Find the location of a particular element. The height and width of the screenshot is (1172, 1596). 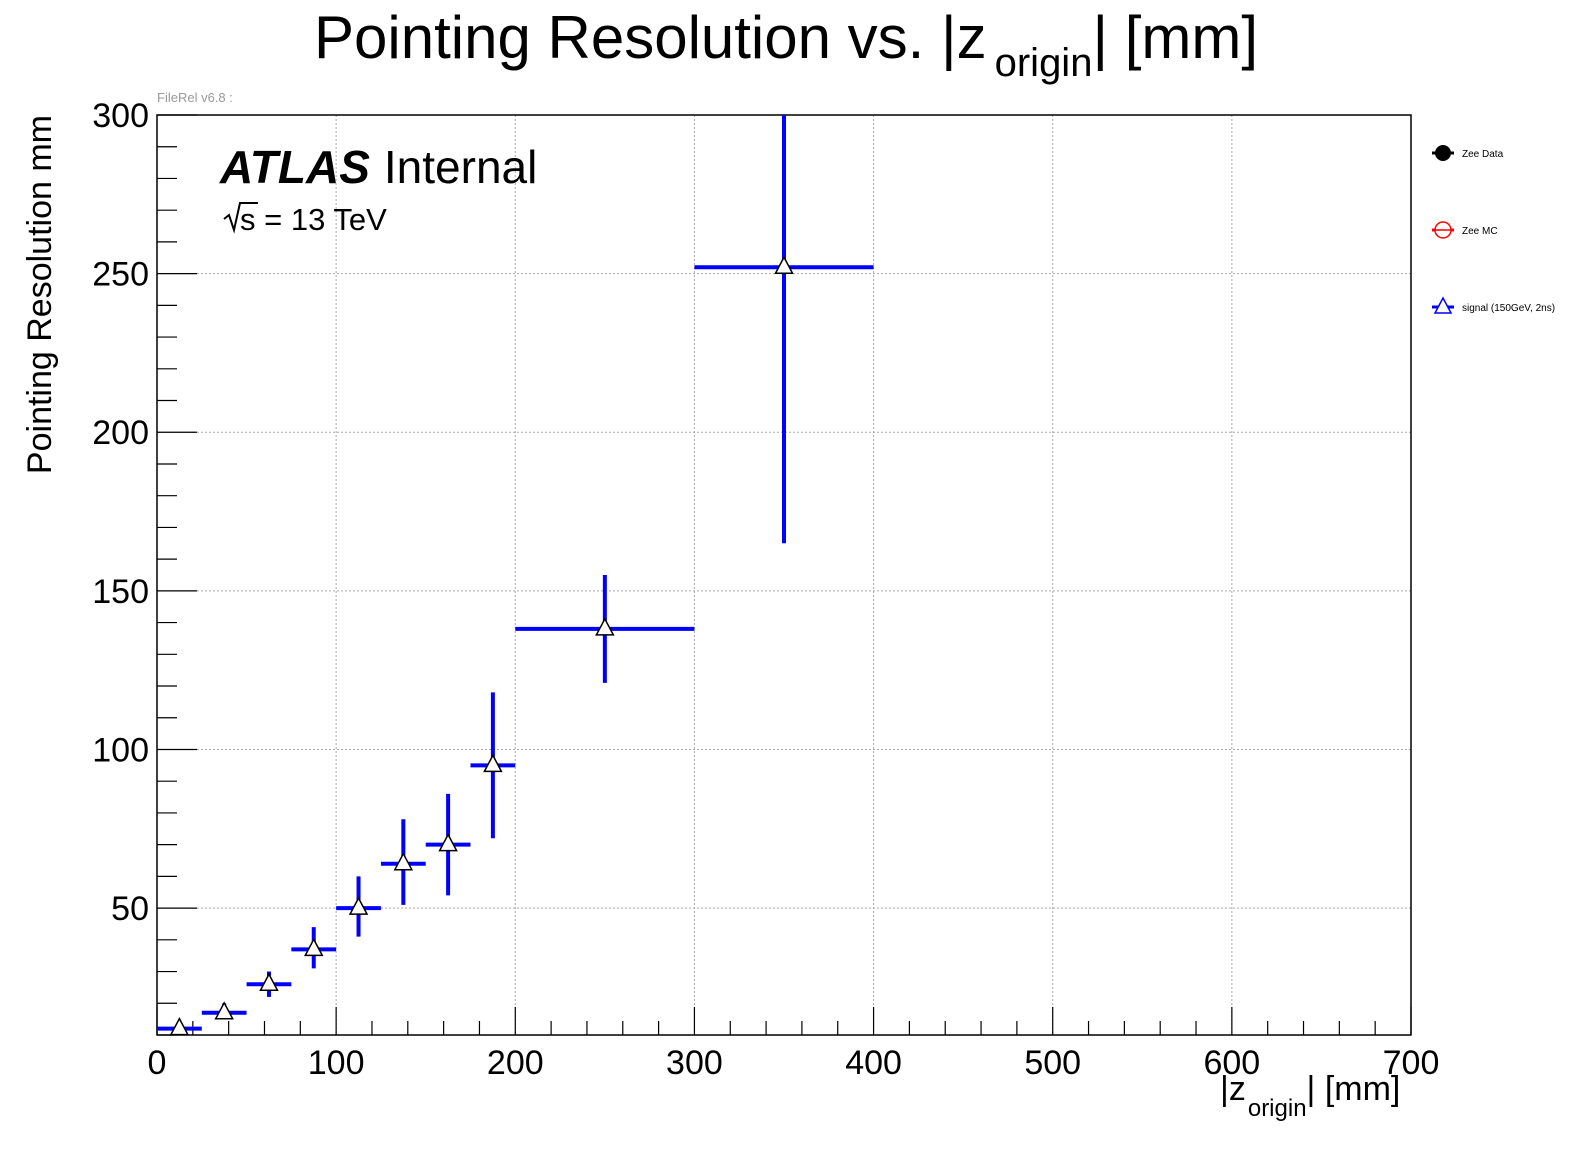

legend-item: signal (150GeV, 2ns) is located at coordinates (1493, 305).